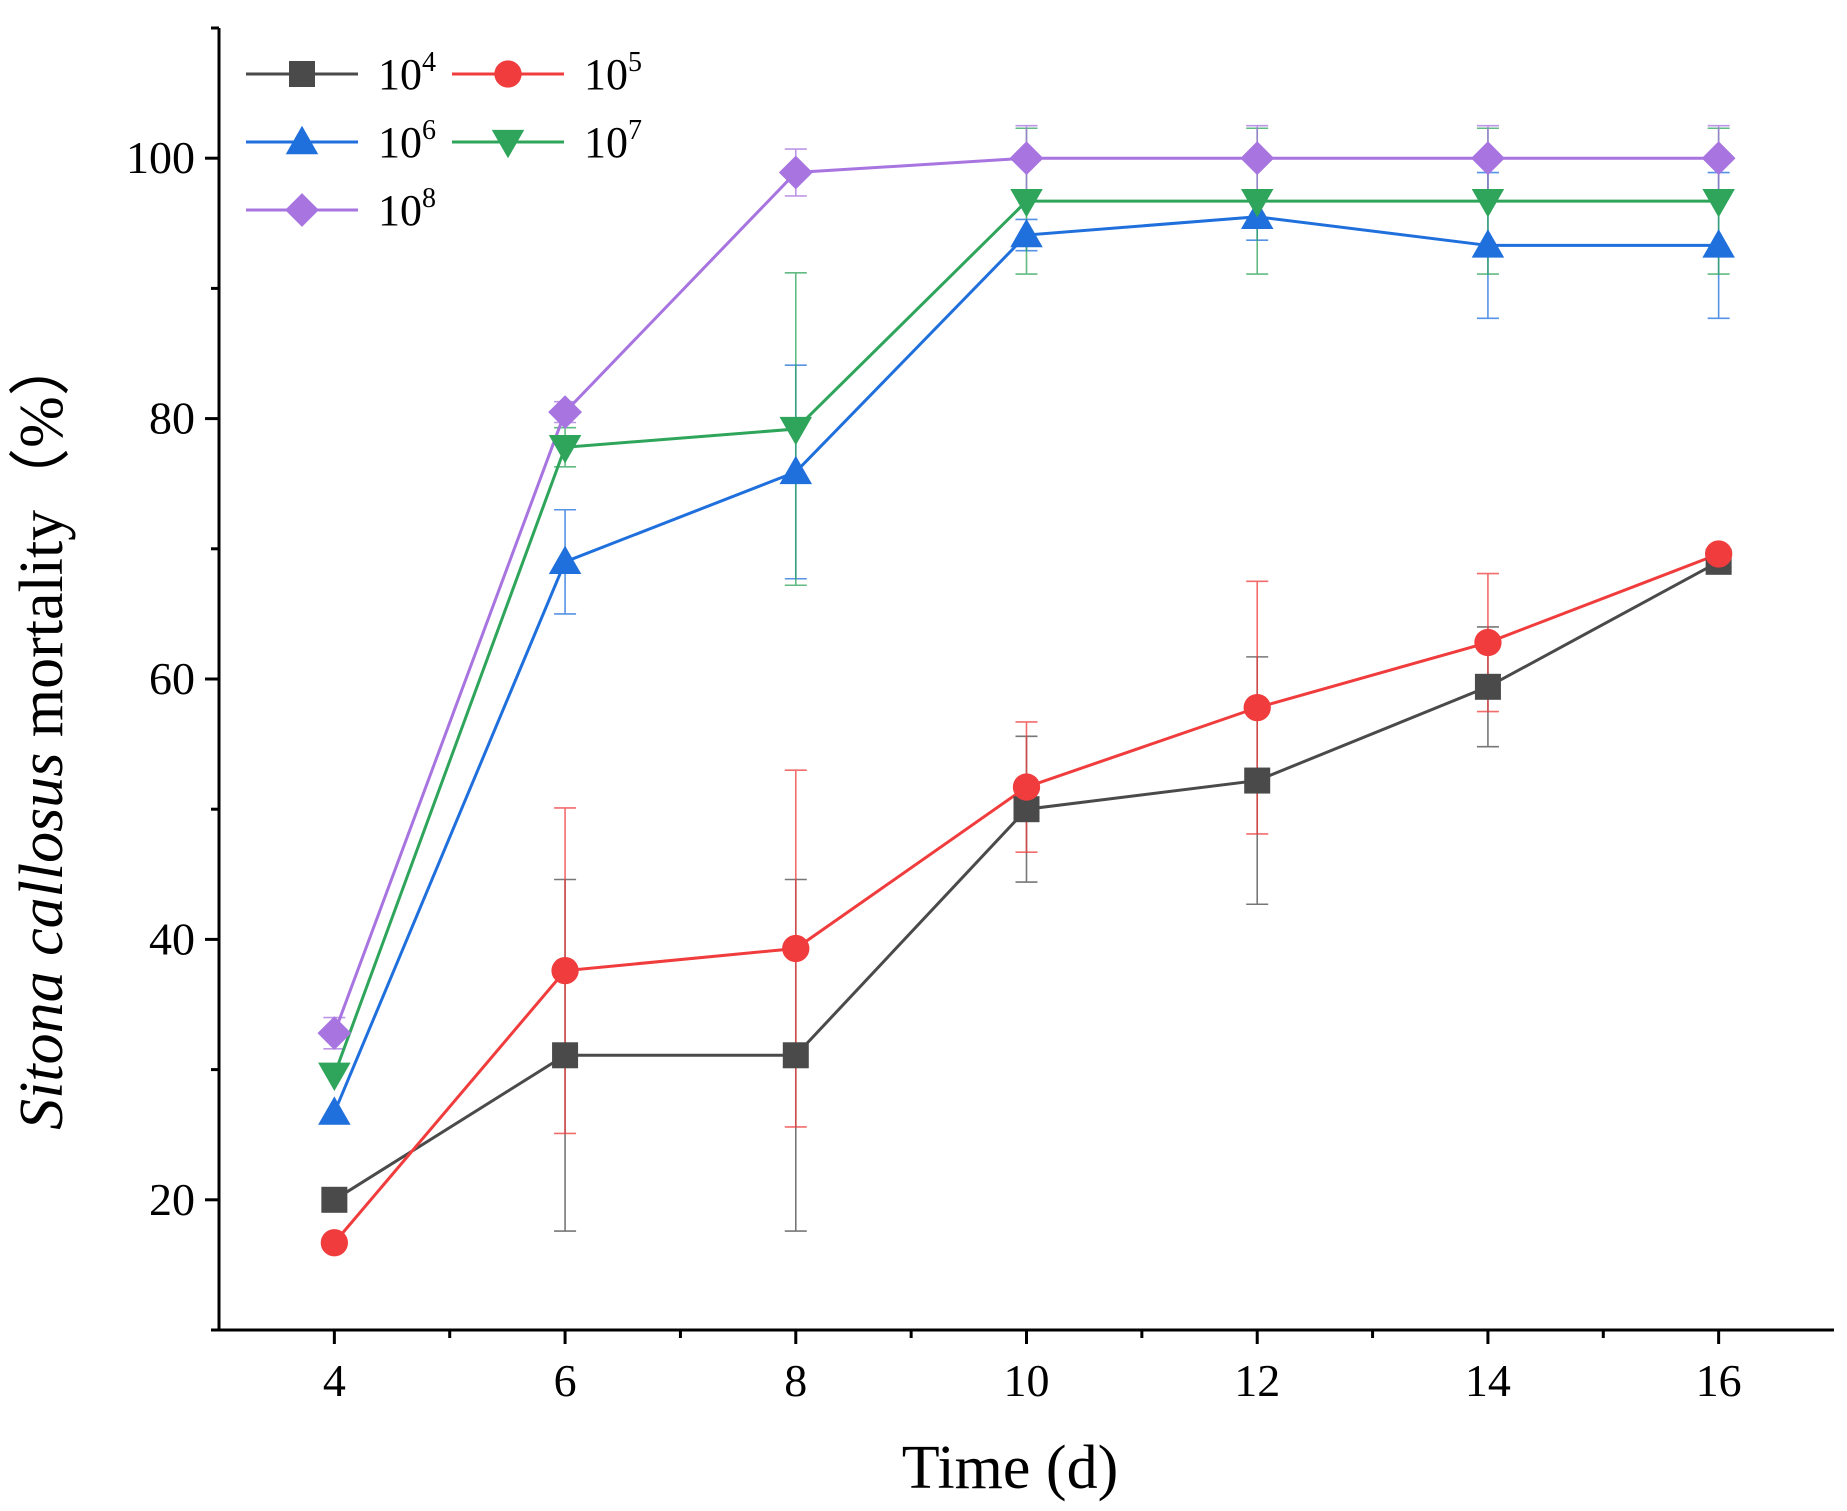  I want to click on point-series-10-8-x4, so click(334, 1033).